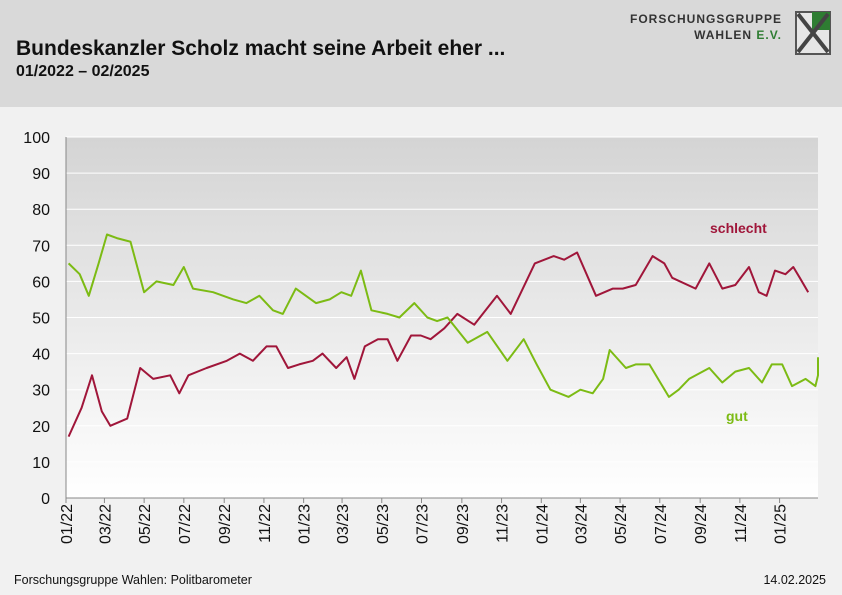  Describe the element at coordinates (145, 524) in the screenshot. I see `x-tick-label: 05/22` at that location.